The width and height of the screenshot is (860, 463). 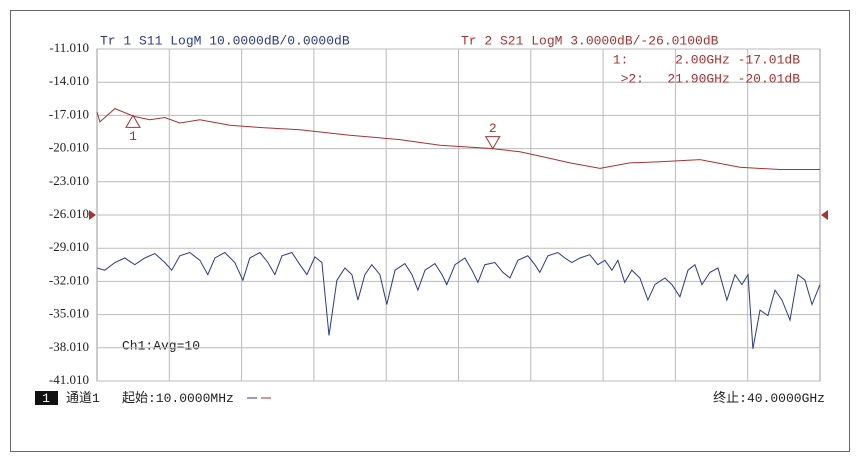 What do you see at coordinates (178, 398) in the screenshot?
I see `start-label: 起始:10.0000MHz` at bounding box center [178, 398].